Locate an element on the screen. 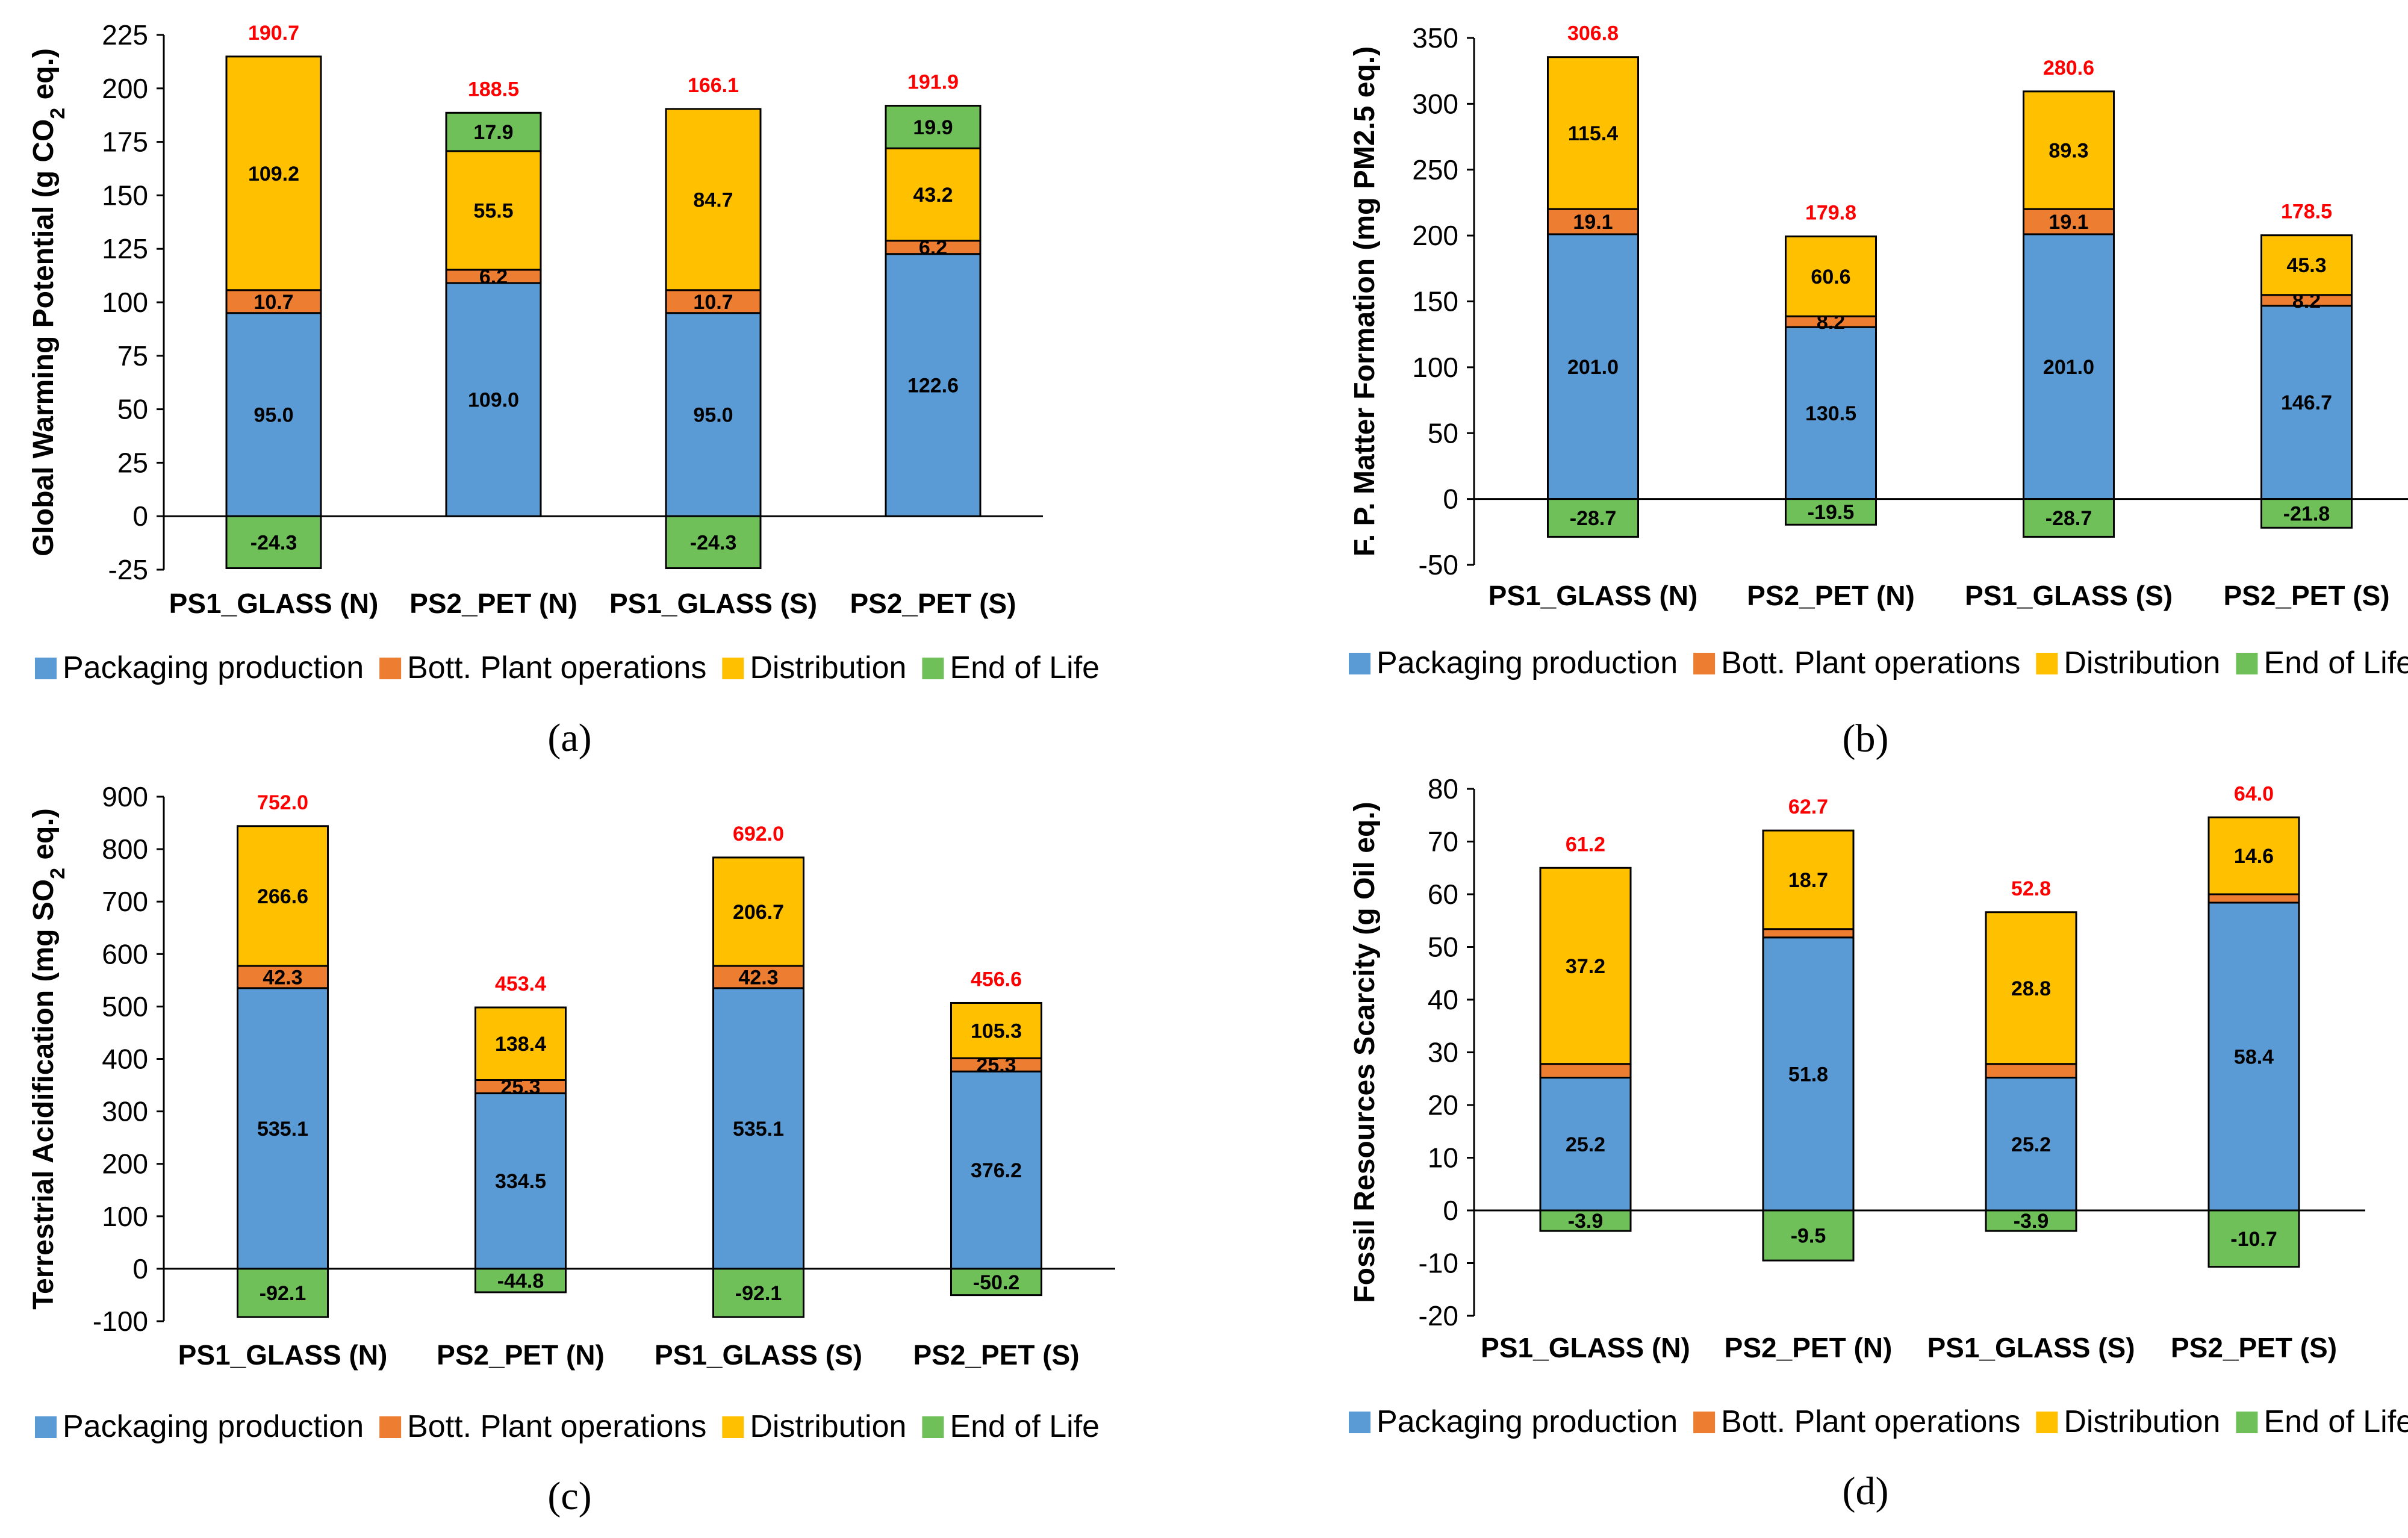 The image size is (2408, 1538). data-label-distribution: 115.4 is located at coordinates (1593, 133).